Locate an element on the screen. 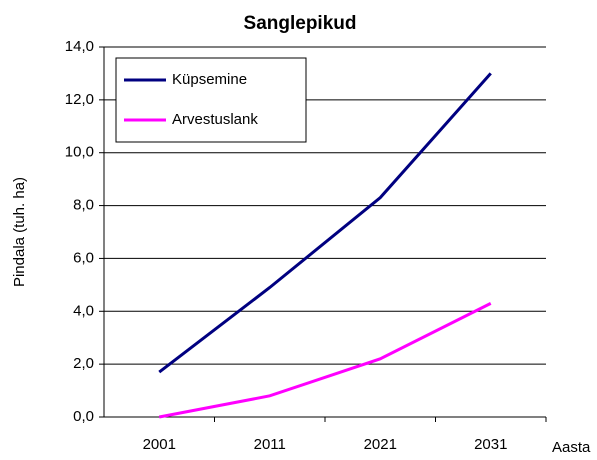 The width and height of the screenshot is (597, 460). chart-title: Sanglepikud is located at coordinates (300, 23).